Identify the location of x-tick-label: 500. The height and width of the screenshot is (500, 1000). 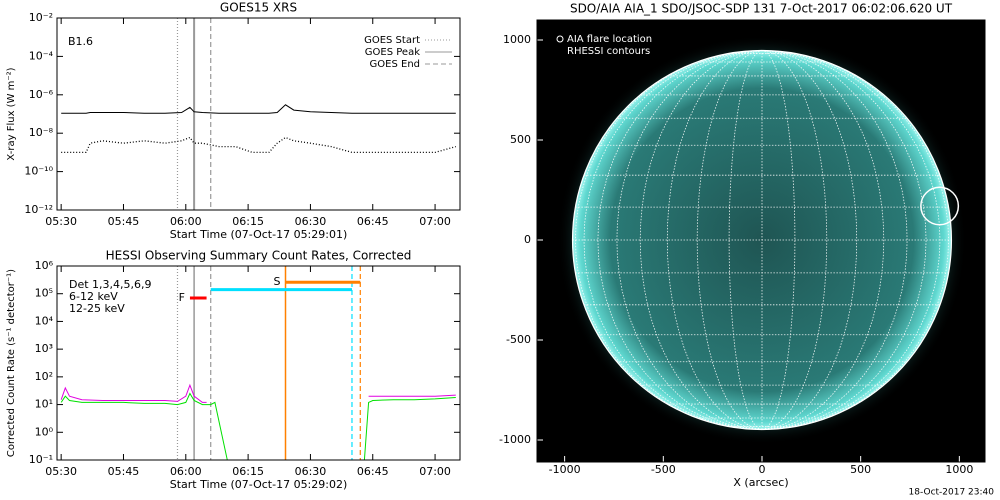
(860, 469).